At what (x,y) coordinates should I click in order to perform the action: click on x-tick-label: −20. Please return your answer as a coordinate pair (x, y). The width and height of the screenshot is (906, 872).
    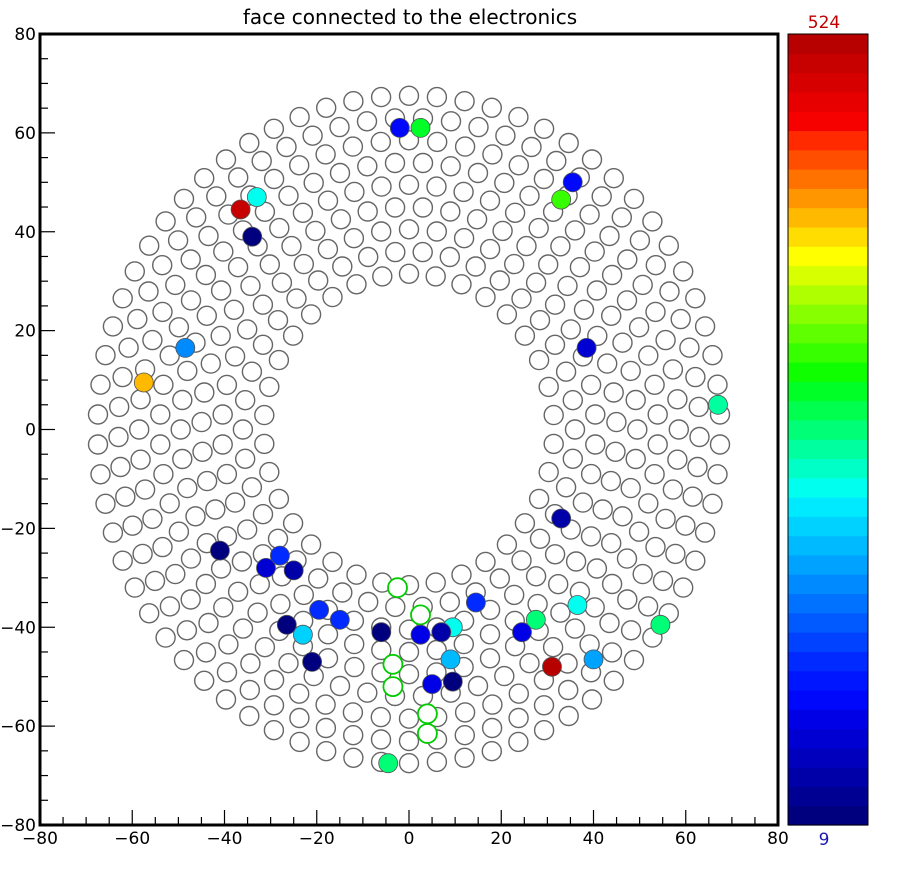
    Looking at the image, I should click on (317, 839).